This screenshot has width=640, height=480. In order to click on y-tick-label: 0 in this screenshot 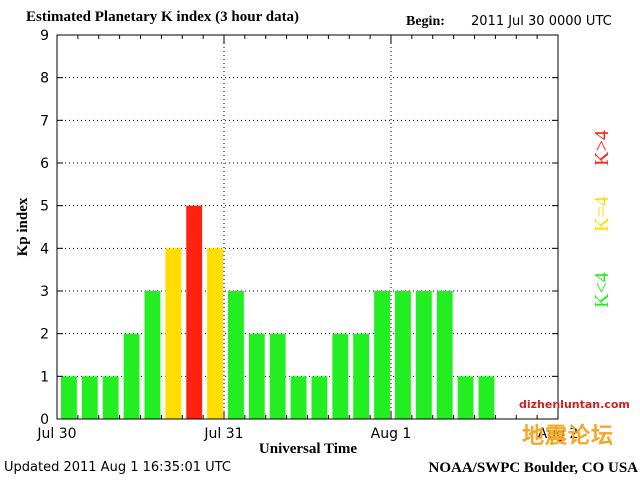, I will do `click(44, 420)`.